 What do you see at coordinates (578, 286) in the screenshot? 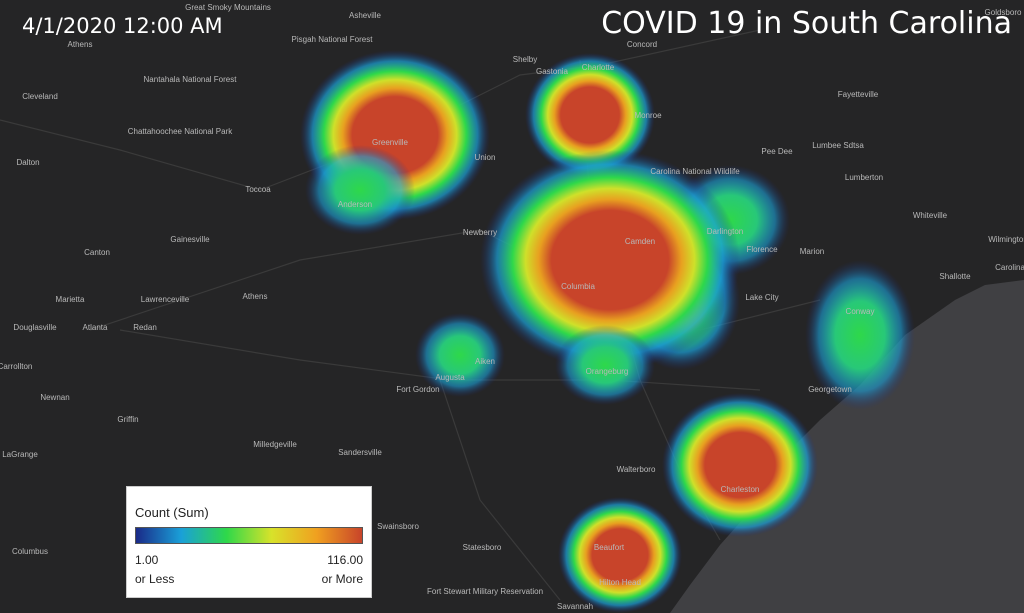
I see `place-label: Columbia` at bounding box center [578, 286].